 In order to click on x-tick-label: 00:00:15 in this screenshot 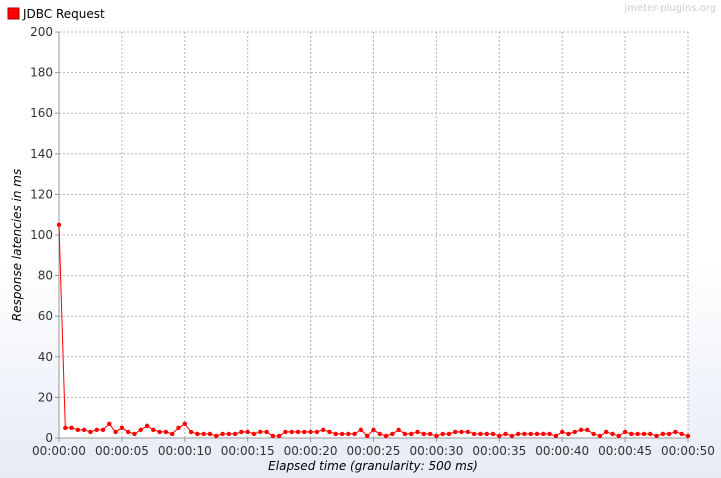, I will do `click(248, 451)`.